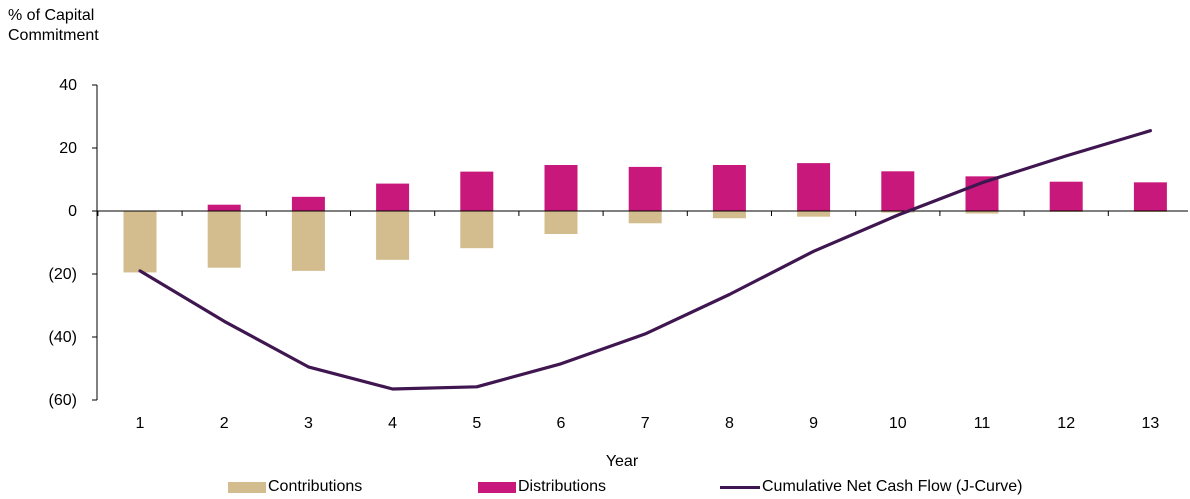 Image resolution: width=1190 pixels, height=499 pixels. I want to click on legend-swatch-distributions, so click(497, 487).